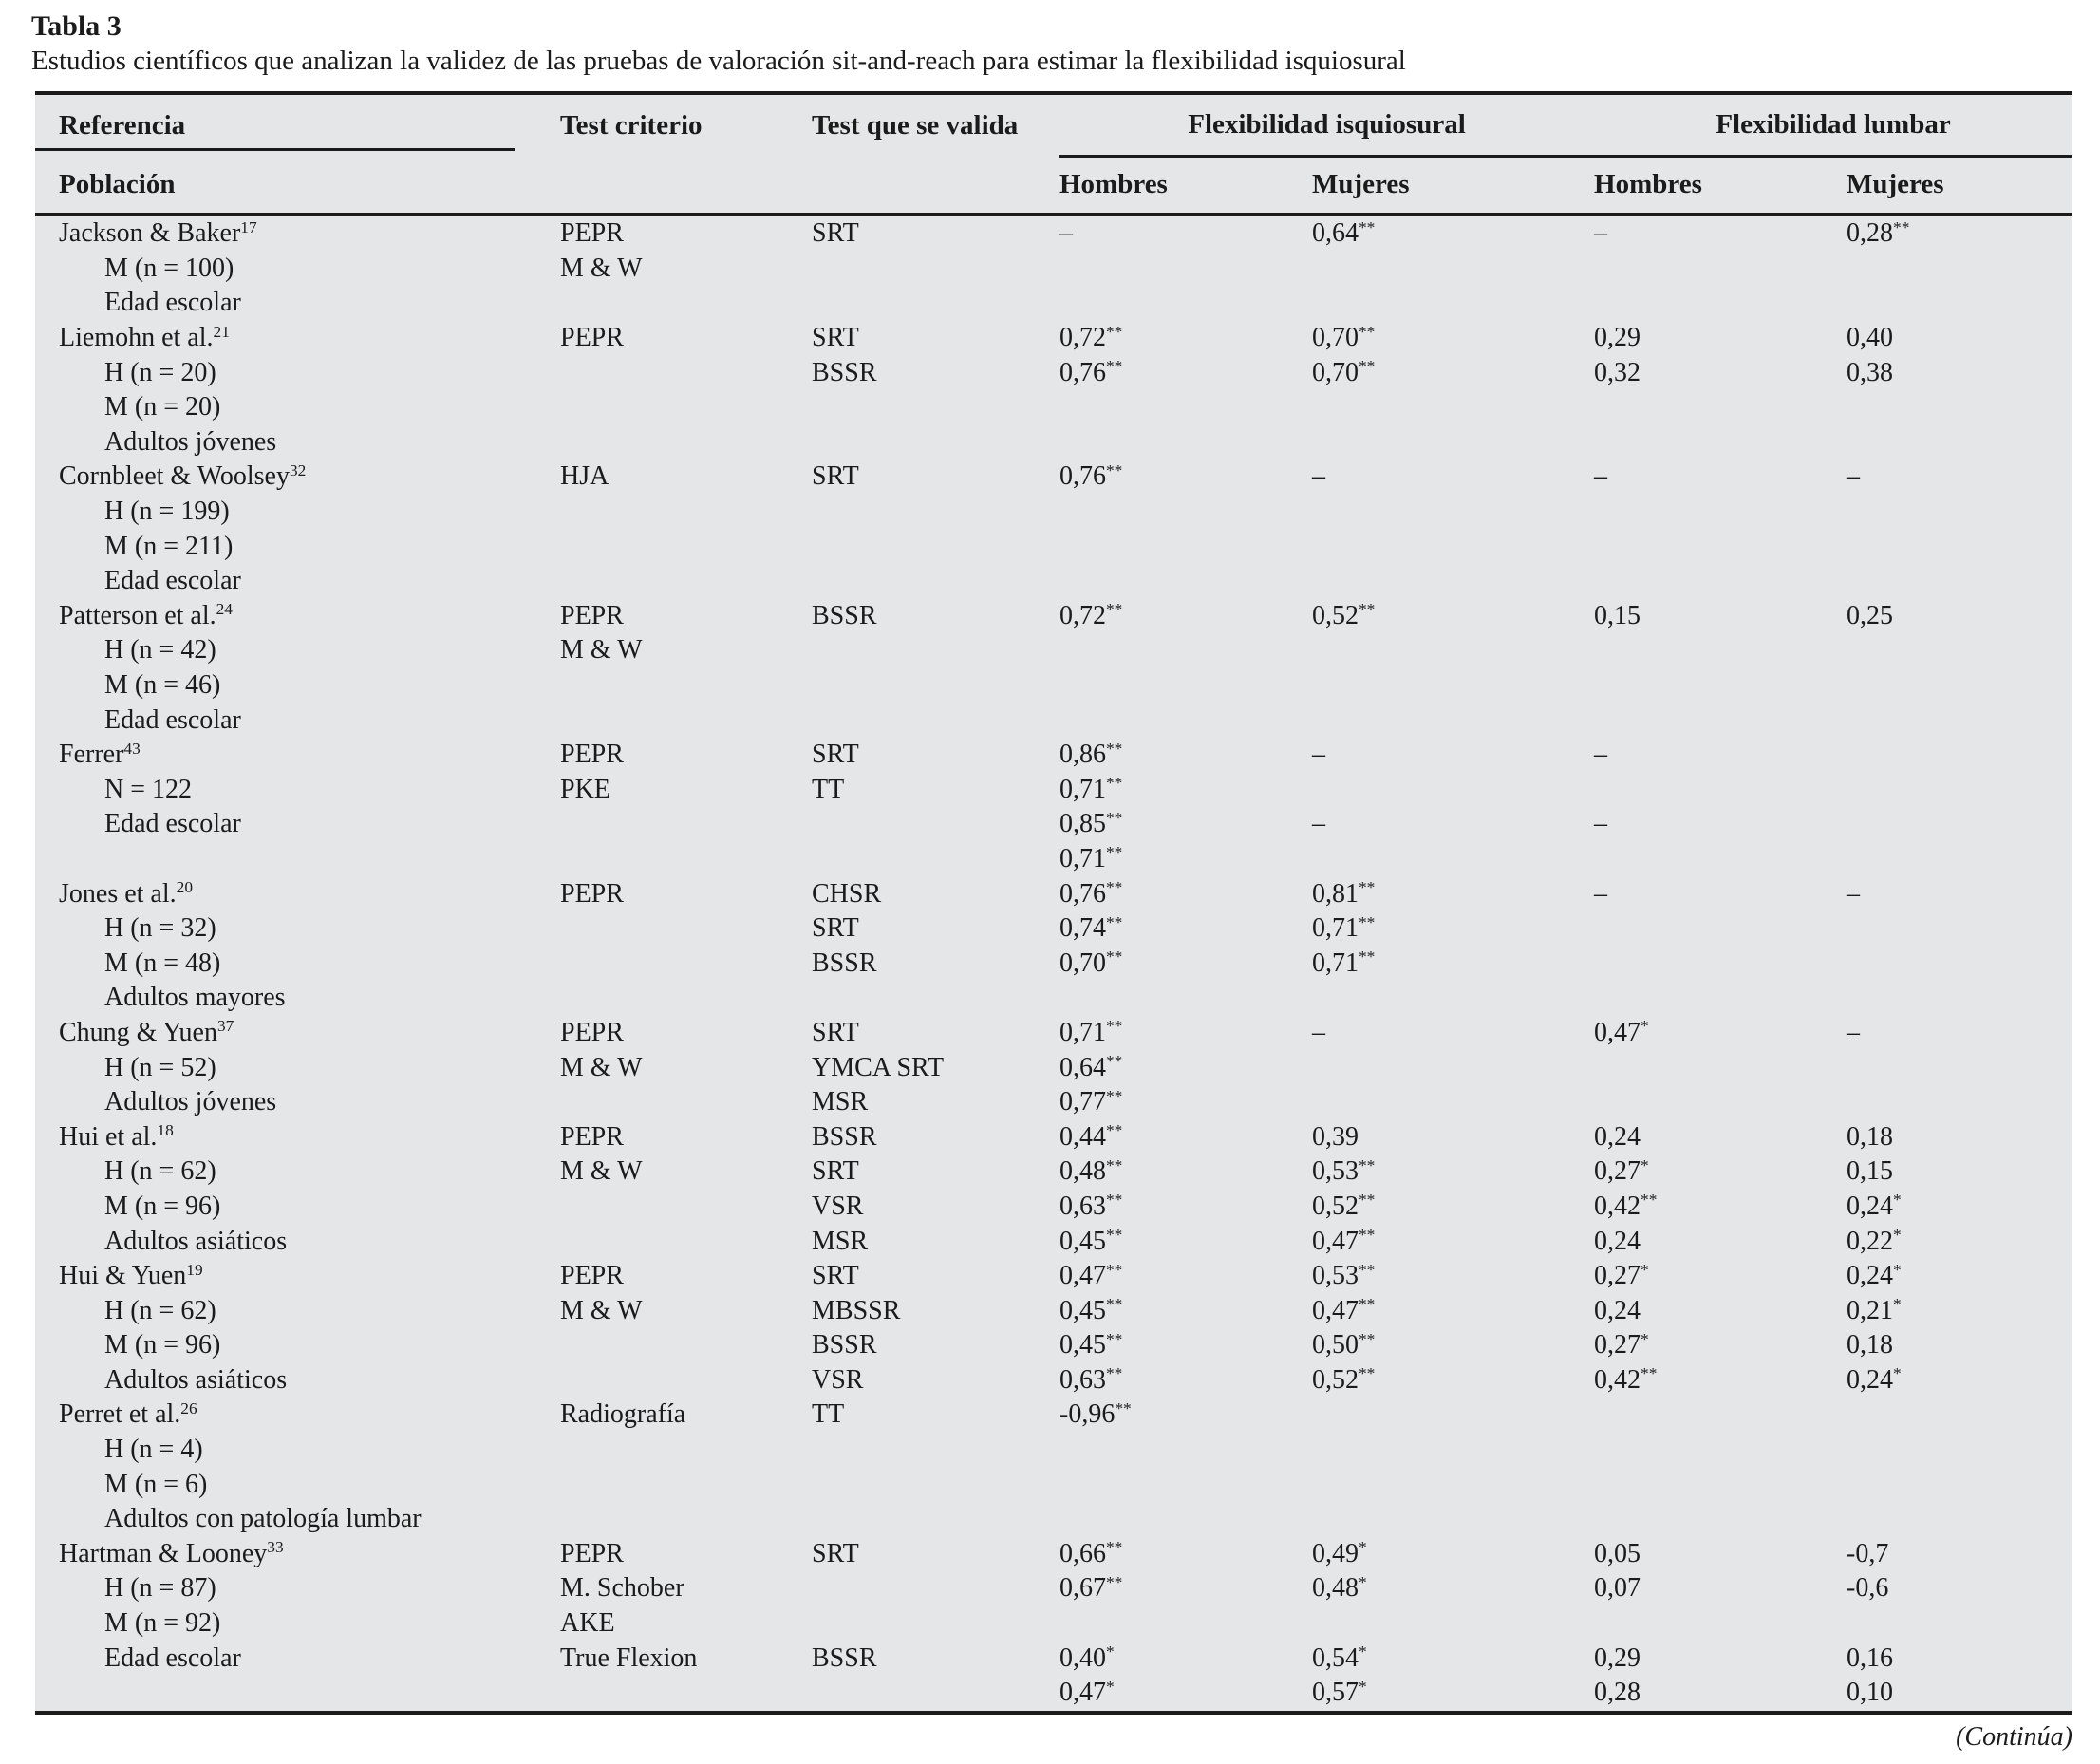 The width and height of the screenshot is (2100, 1764). What do you see at coordinates (188, 1408) in the screenshot?
I see `reference-number: 26` at bounding box center [188, 1408].